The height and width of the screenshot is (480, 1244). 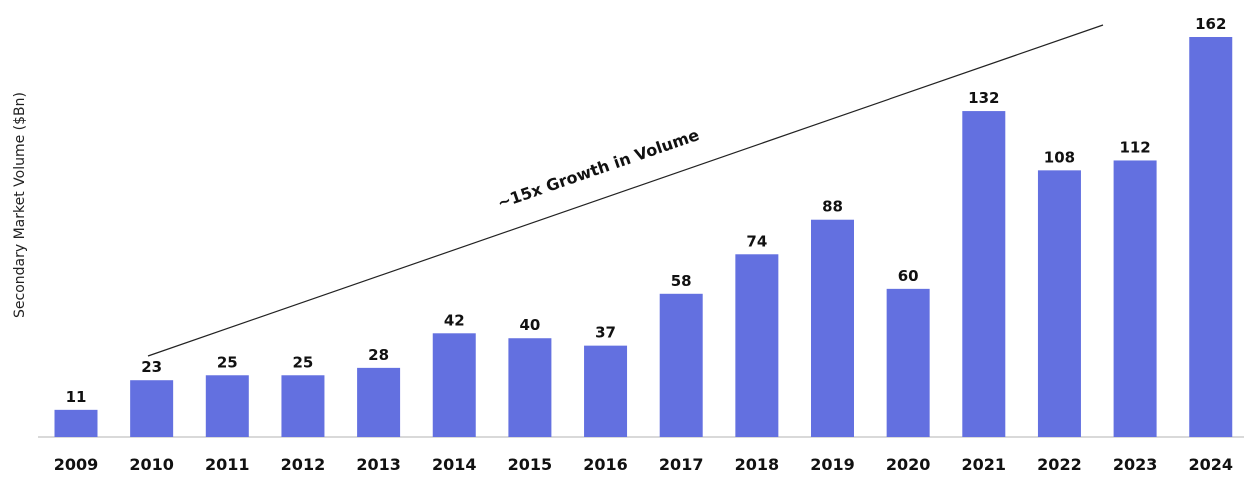 I want to click on data-label-2023: 112, so click(x=1134, y=147).